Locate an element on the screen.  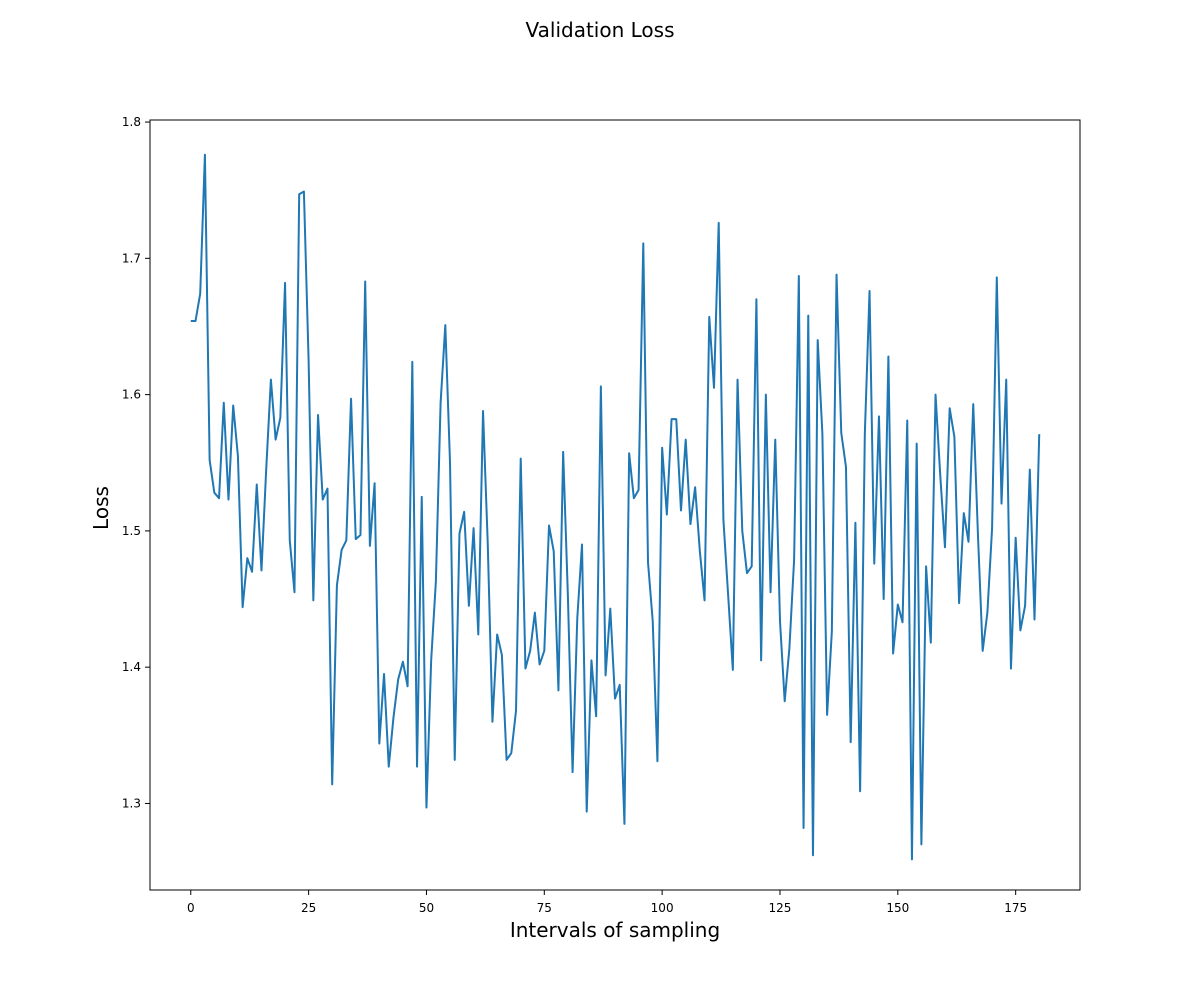
y-tick-label: 1.6 is located at coordinates (131, 395).